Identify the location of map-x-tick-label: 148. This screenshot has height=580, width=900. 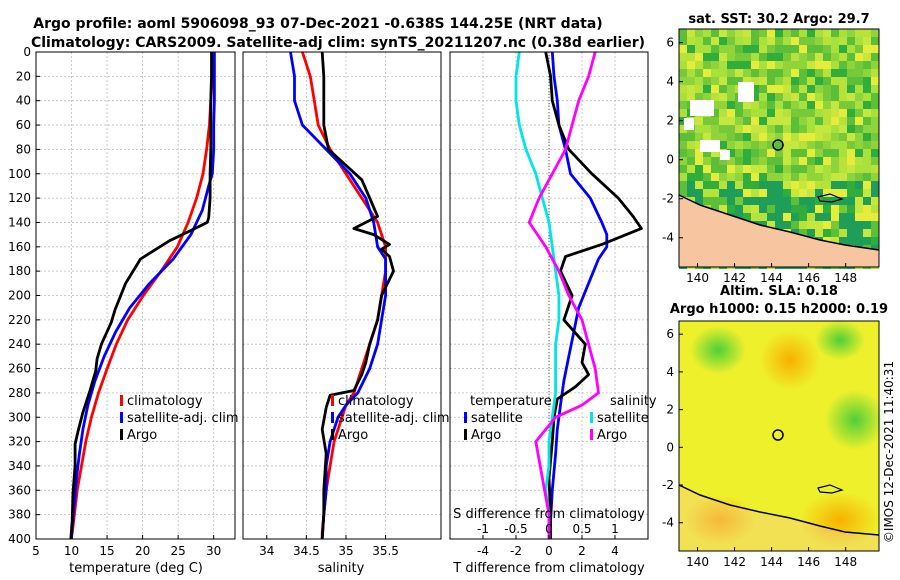
(845, 278).